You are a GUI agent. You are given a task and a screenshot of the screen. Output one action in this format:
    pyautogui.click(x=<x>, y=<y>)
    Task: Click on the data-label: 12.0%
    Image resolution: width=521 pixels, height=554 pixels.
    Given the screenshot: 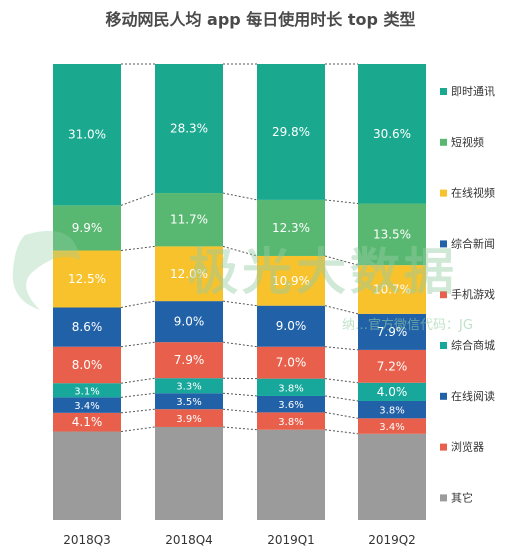 What is the action you would take?
    pyautogui.click(x=189, y=274)
    